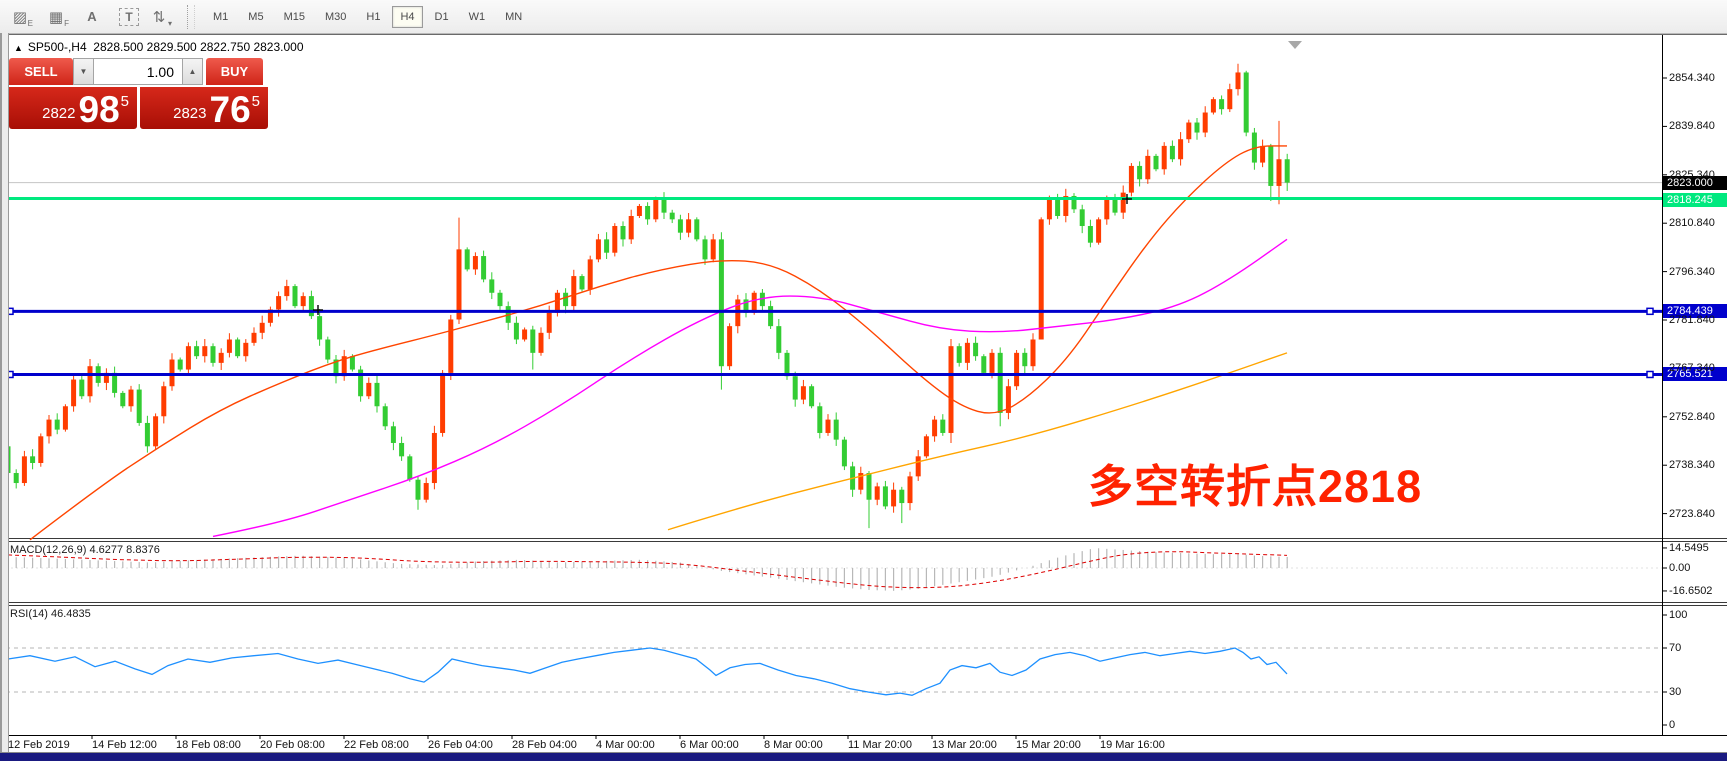  I want to click on macd-indicator-label: MACD(12,26,9) 4.6277 8.8376, so click(85, 550).